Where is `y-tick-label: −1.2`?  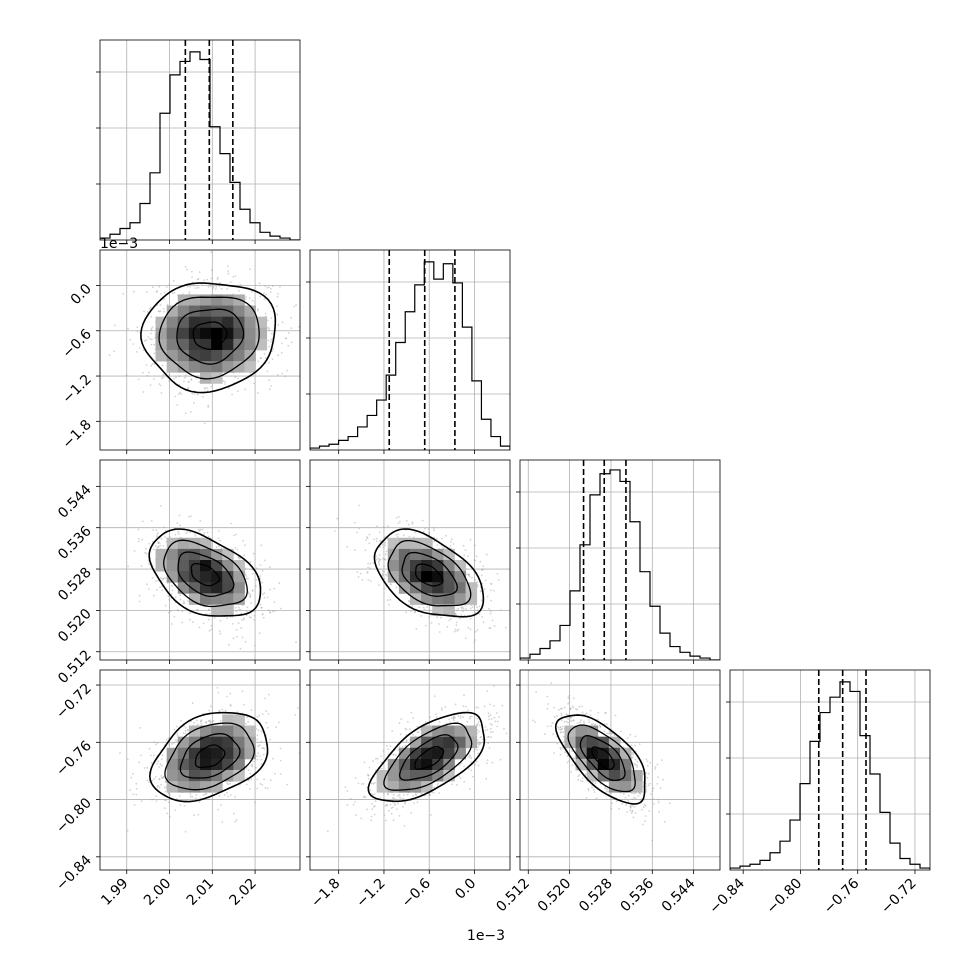
y-tick-label: −1.2 is located at coordinates (76, 389).